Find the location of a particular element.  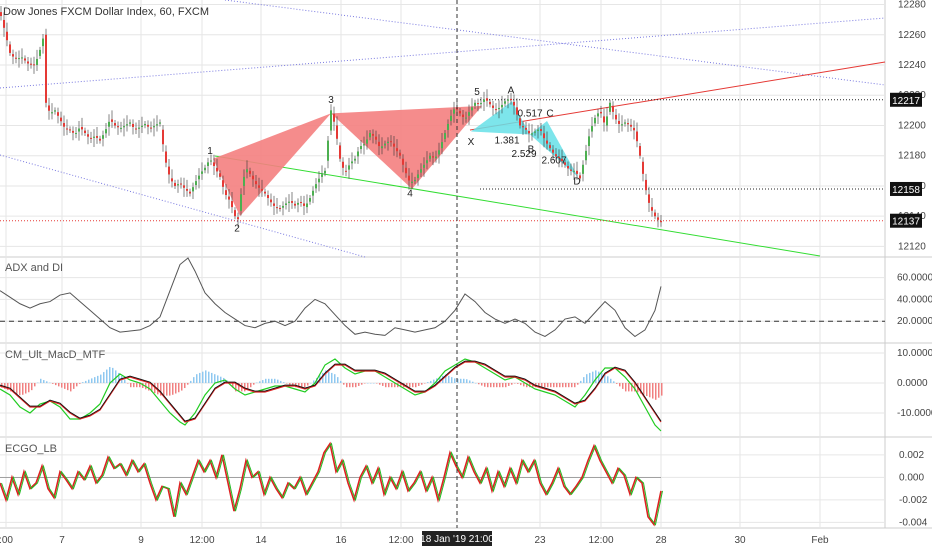

crosshair-time-label: 18 Jan '19 21:00 is located at coordinates (457, 539).